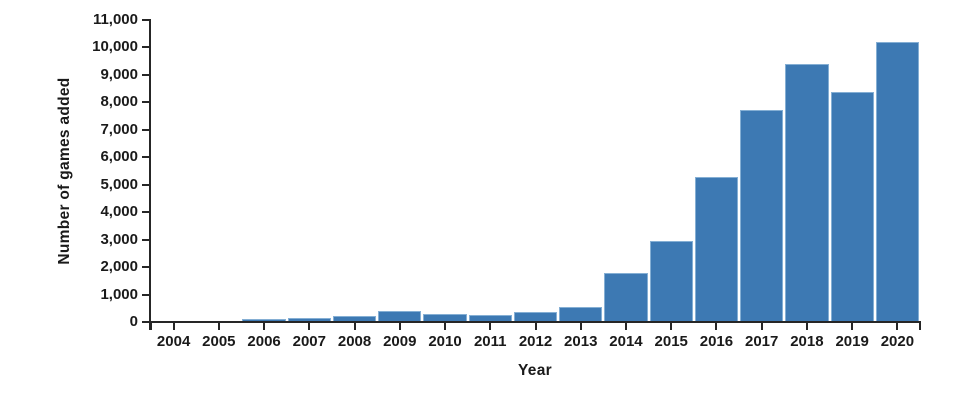  I want to click on y-tick-2000, so click(146, 267).